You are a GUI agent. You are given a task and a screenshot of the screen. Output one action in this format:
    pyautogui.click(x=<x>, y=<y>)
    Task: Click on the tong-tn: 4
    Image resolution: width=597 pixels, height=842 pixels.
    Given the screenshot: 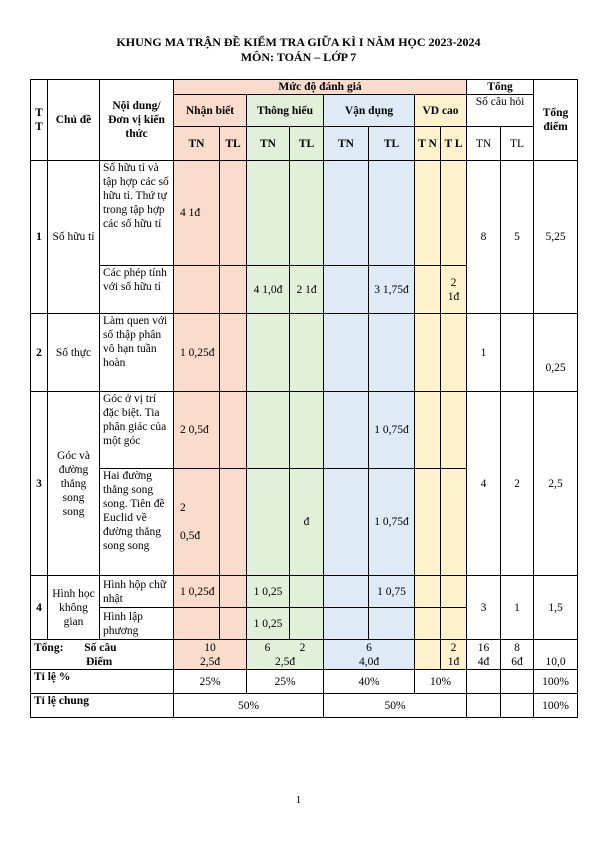 What is the action you would take?
    pyautogui.click(x=484, y=483)
    